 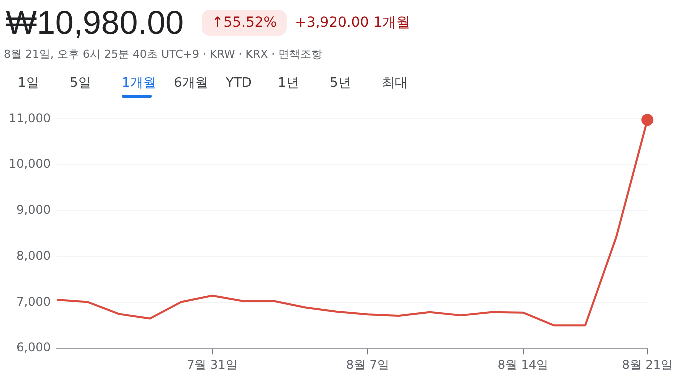 What do you see at coordinates (33, 255) in the screenshot?
I see `y-tick-label: 8,000` at bounding box center [33, 255].